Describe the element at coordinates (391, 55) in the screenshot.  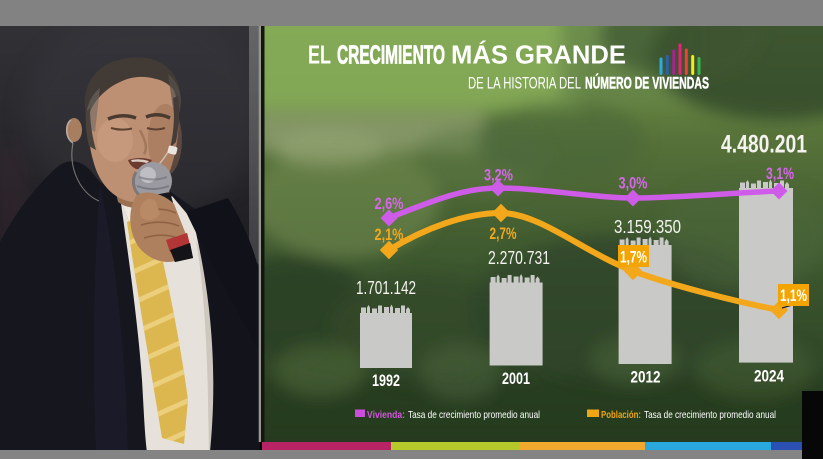
I see `svg-text: CRECIMIENTO` at that location.